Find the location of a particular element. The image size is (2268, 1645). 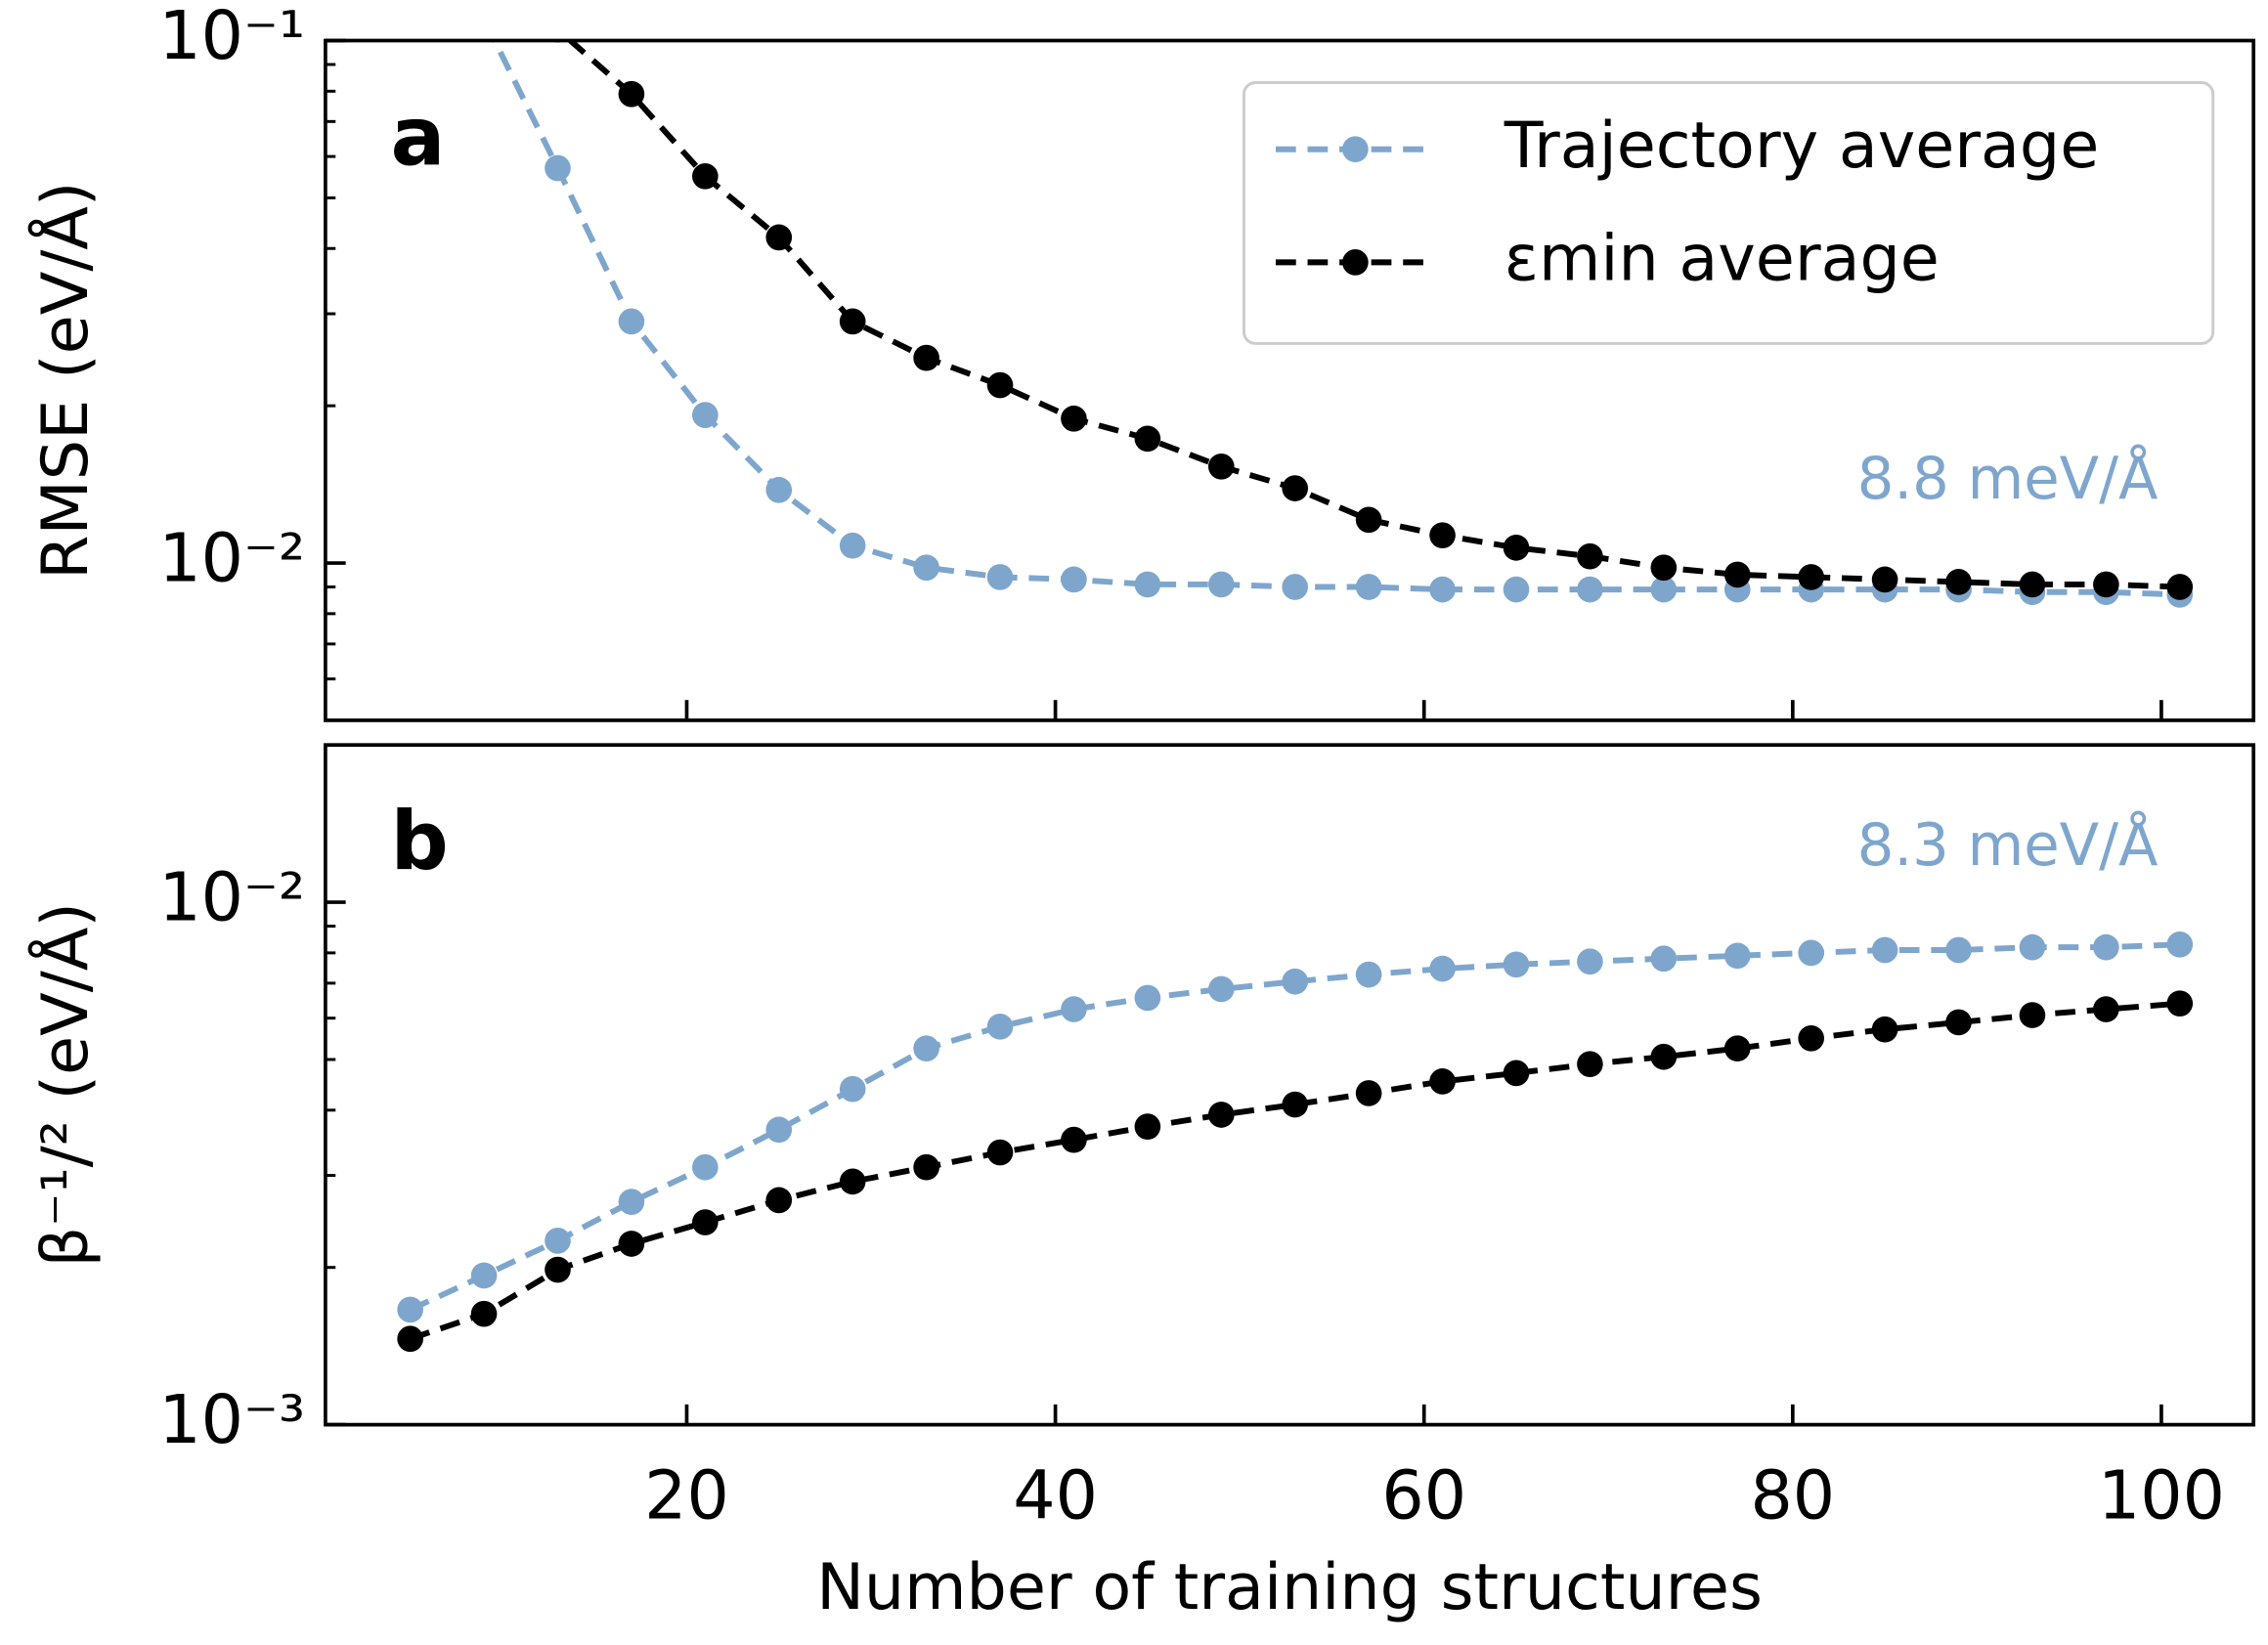

legend-label: εmin average is located at coordinates (1722, 258).